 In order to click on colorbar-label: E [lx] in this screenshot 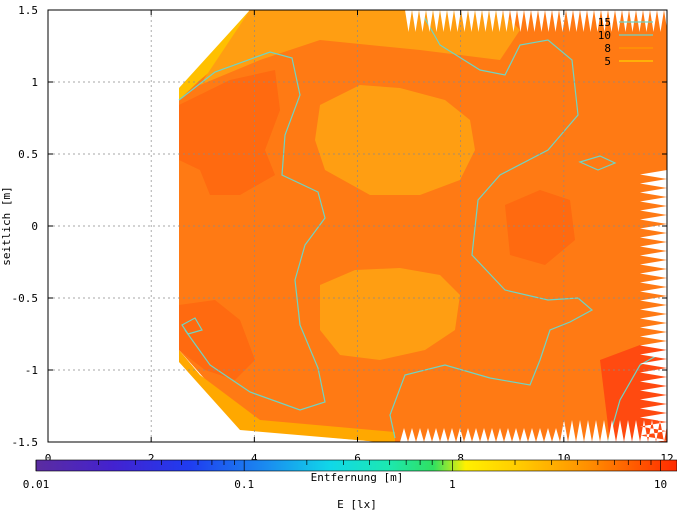, I will do `click(357, 504)`.